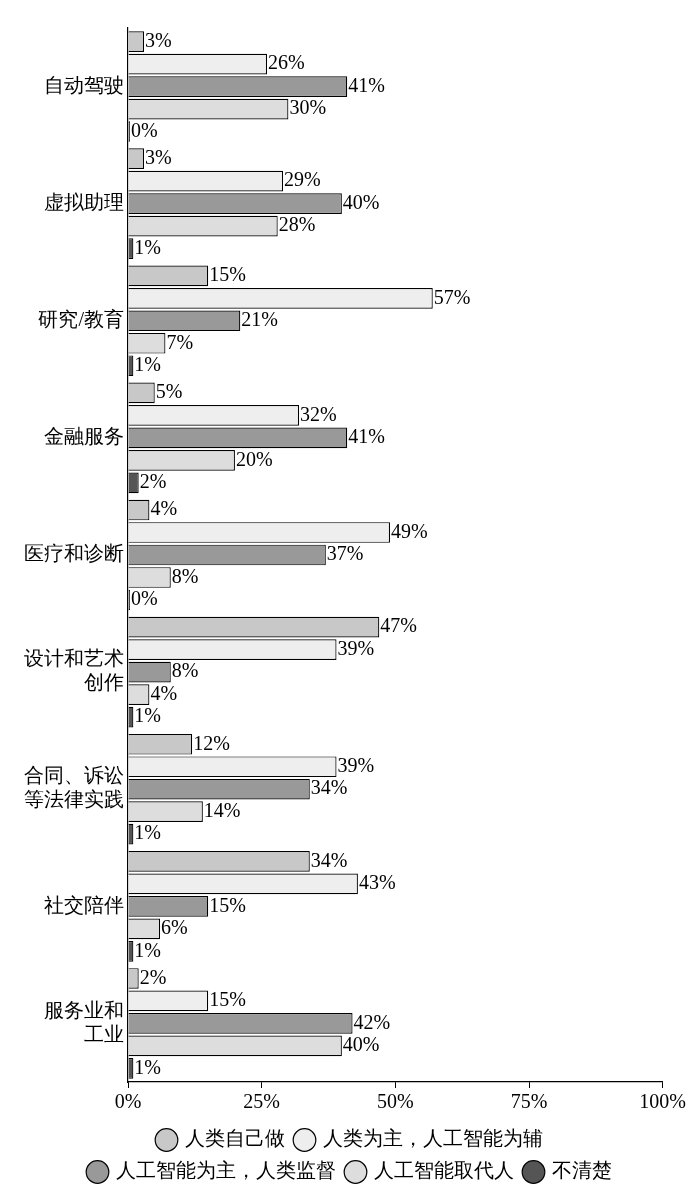 This screenshot has width=689, height=1192. Describe the element at coordinates (395, 1101) in the screenshot. I see `x-tick-label: 50%` at that location.